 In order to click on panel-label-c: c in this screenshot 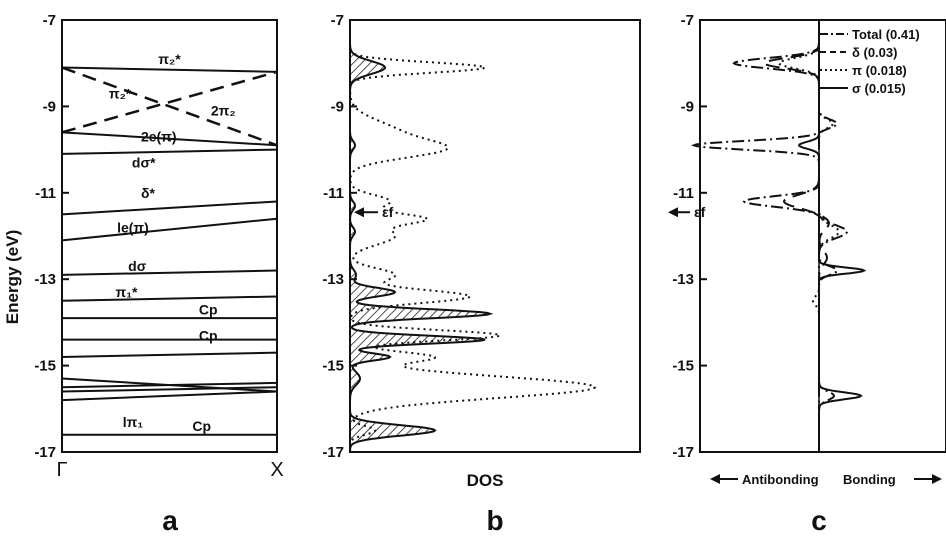, I will do `click(819, 520)`.